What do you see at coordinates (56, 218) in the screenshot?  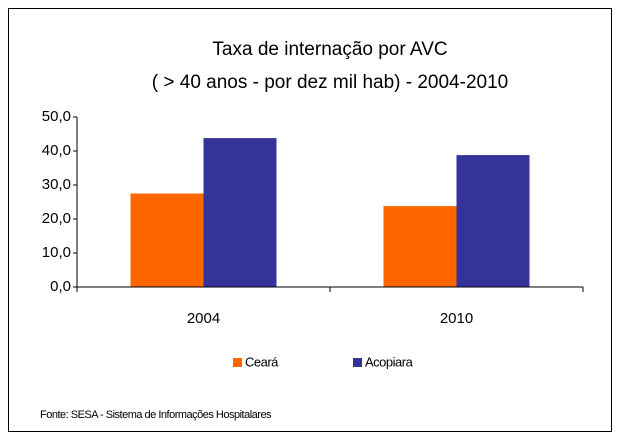 I see `y-tick-label: 20,0` at bounding box center [56, 218].